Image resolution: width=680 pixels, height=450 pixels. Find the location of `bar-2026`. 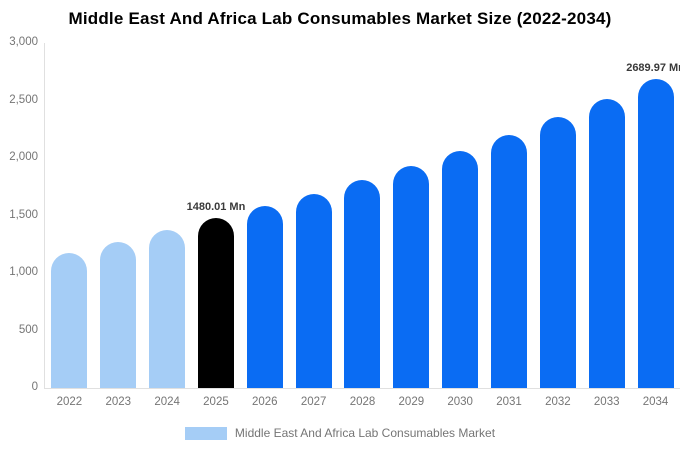

bar-2026 is located at coordinates (264, 297).